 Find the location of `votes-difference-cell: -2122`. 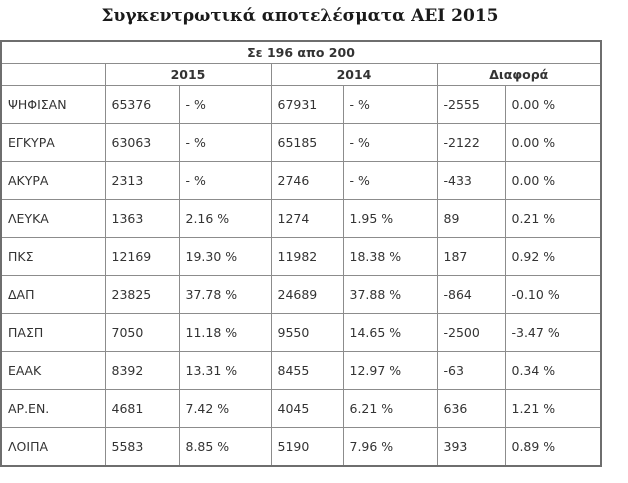

votes-difference-cell: -2122 is located at coordinates (471, 142).